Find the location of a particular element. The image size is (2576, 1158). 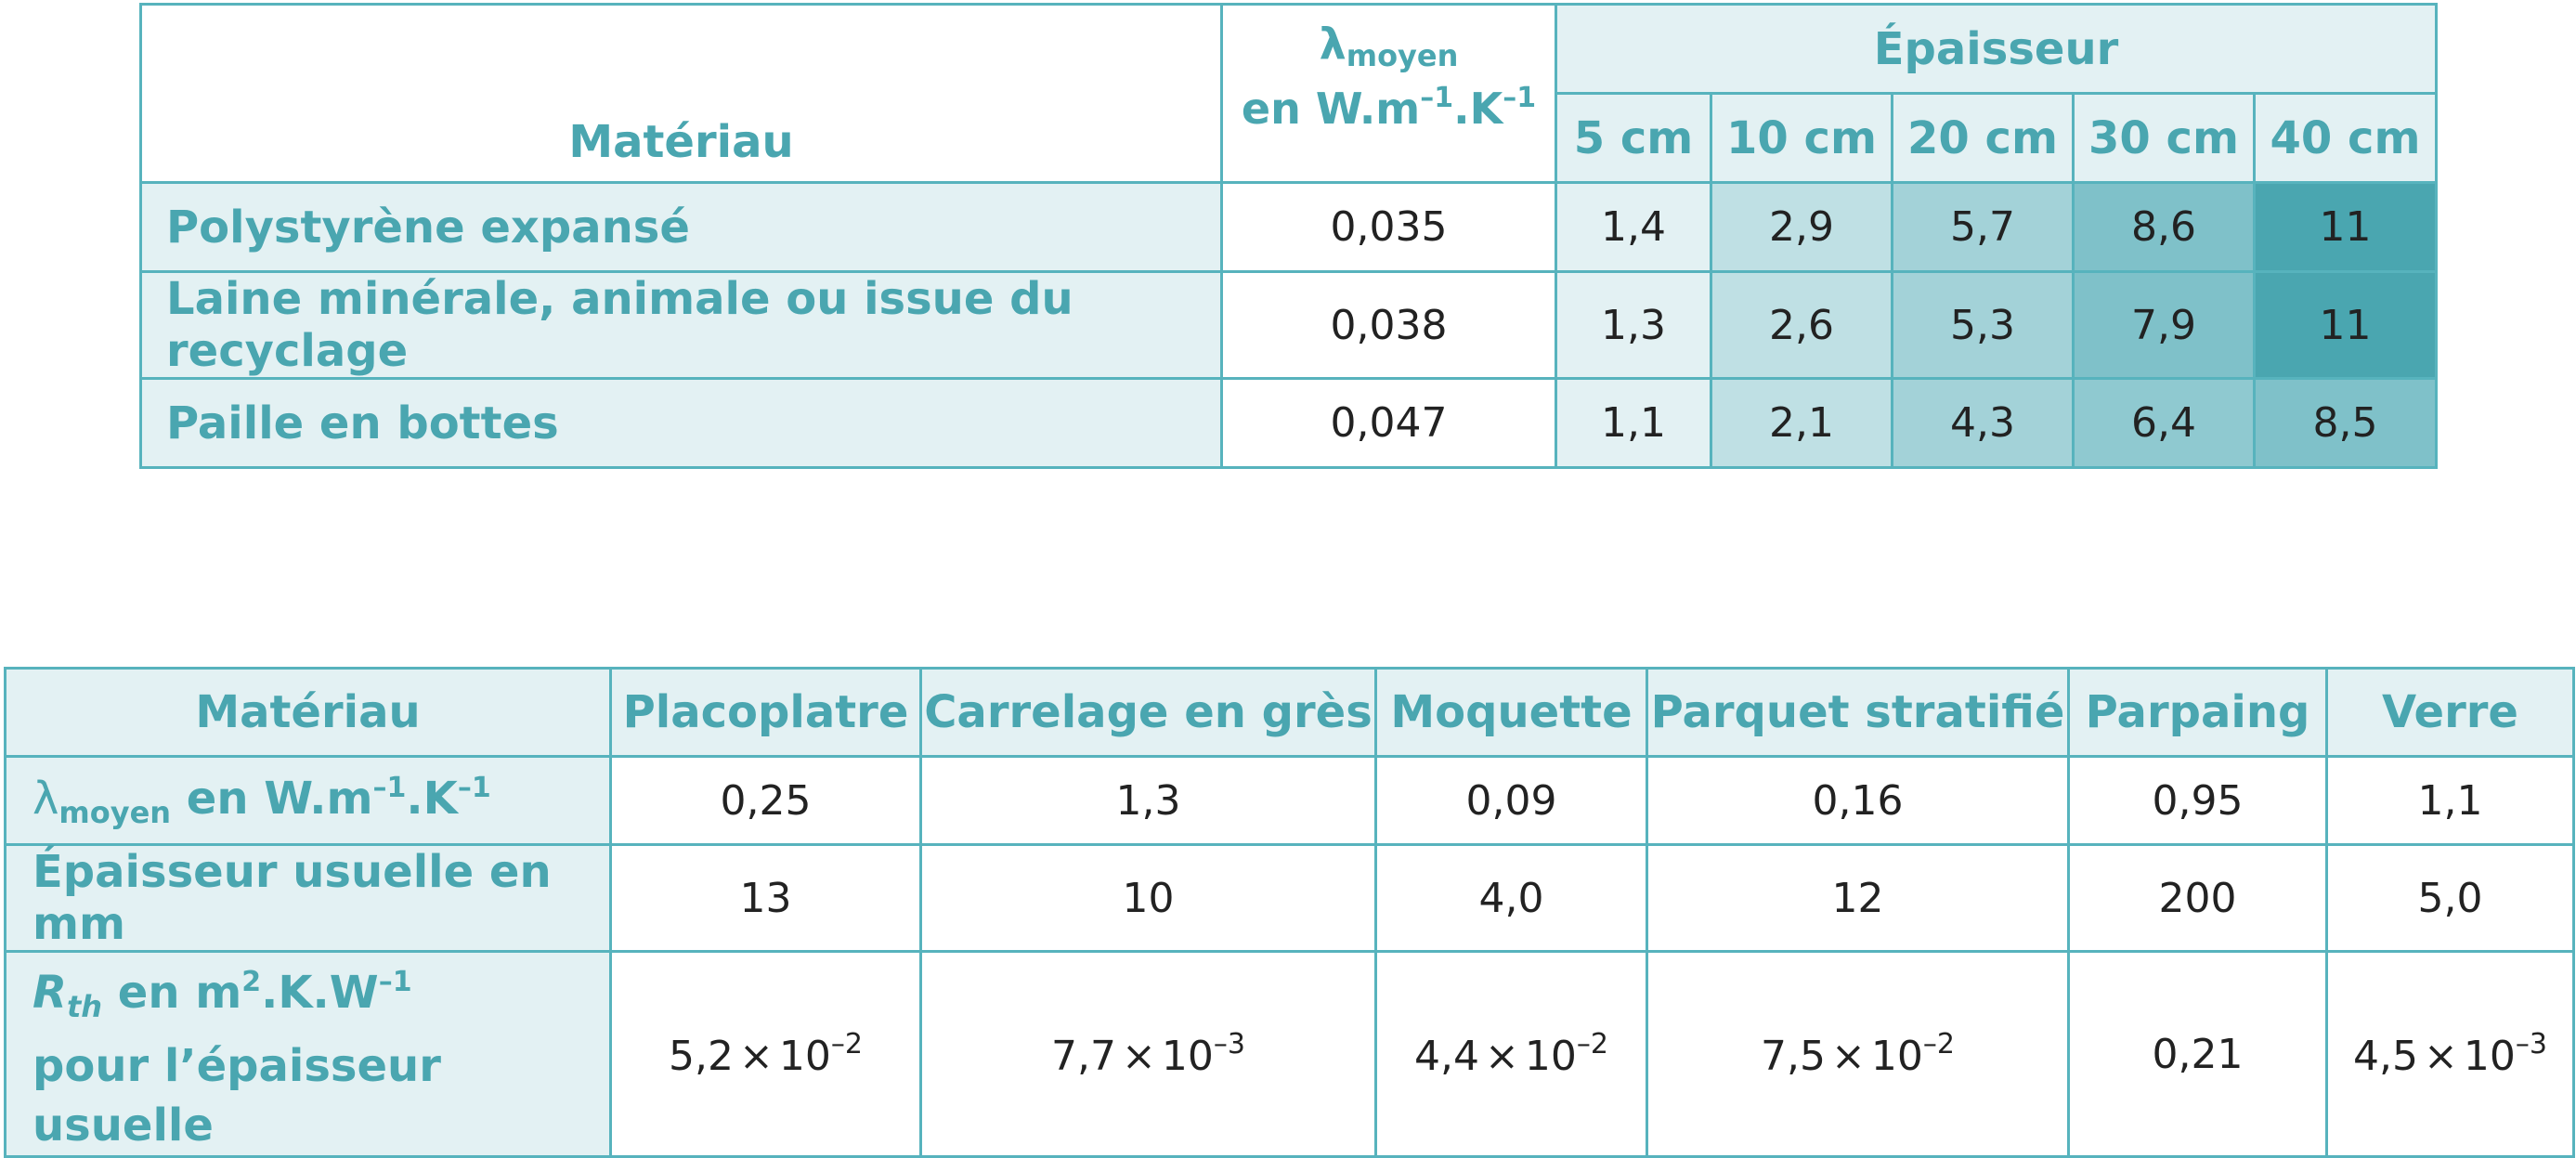

lambda-cell: 1,3 is located at coordinates (1148, 800).